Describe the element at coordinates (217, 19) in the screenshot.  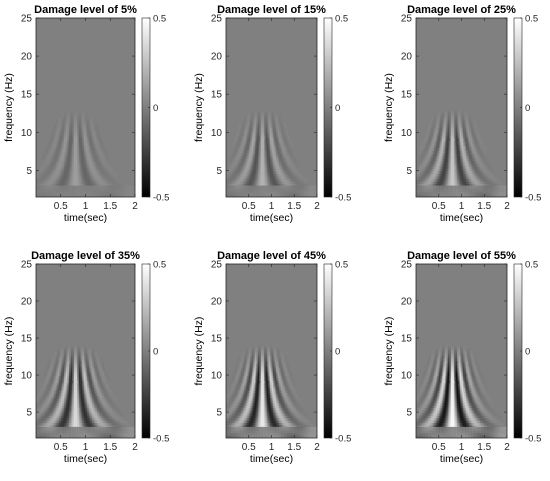
I see `y-tick-label: 25` at that location.